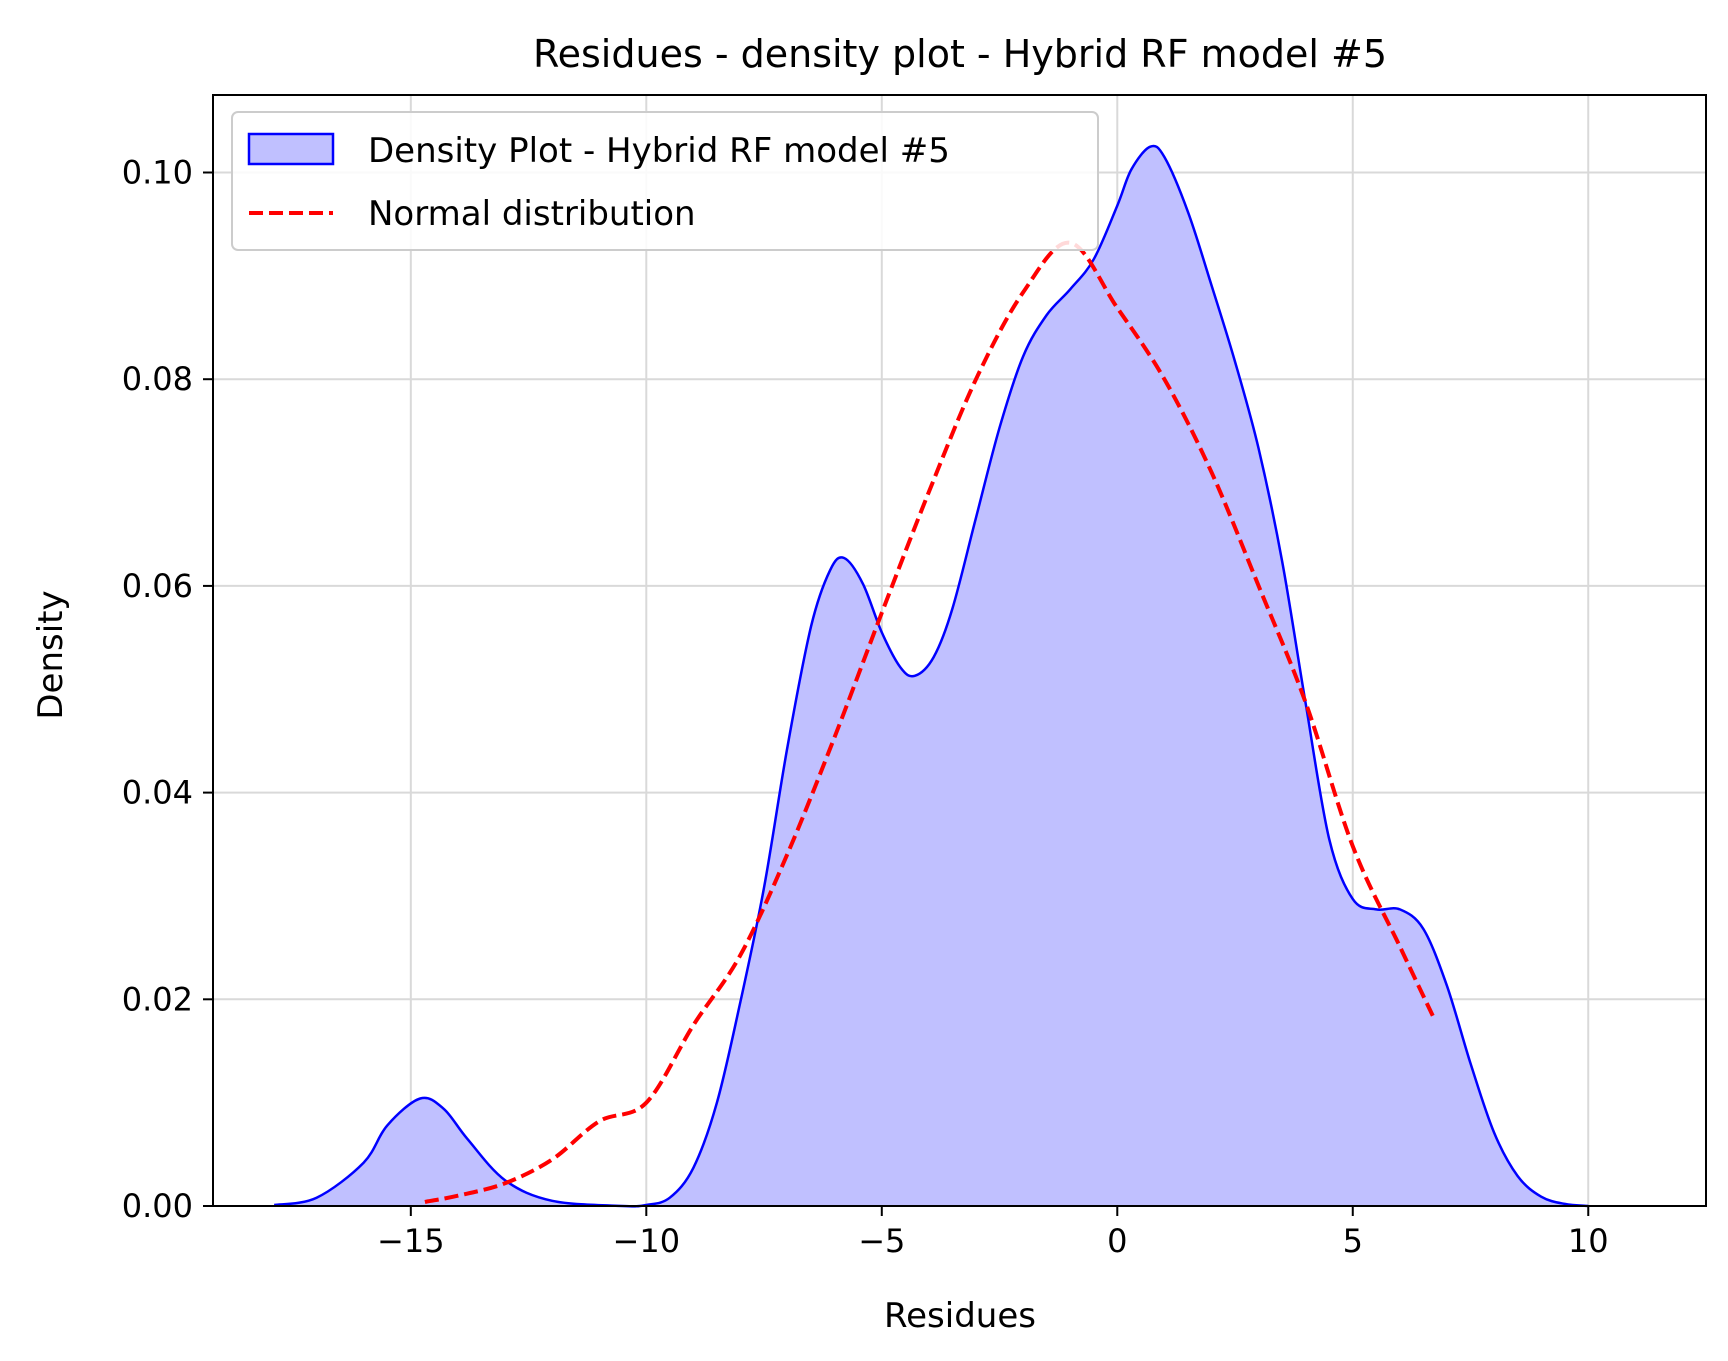 Image resolution: width=1728 pixels, height=1361 pixels. What do you see at coordinates (960, 1316) in the screenshot?
I see `x-axis-label: Residues` at bounding box center [960, 1316].